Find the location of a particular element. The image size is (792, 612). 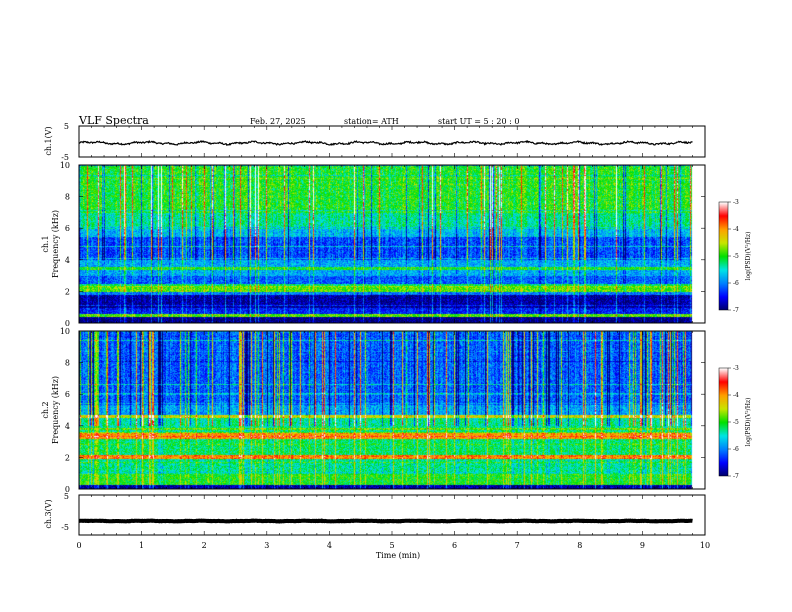

ch1-time-ticks is located at coordinates (392, 141).